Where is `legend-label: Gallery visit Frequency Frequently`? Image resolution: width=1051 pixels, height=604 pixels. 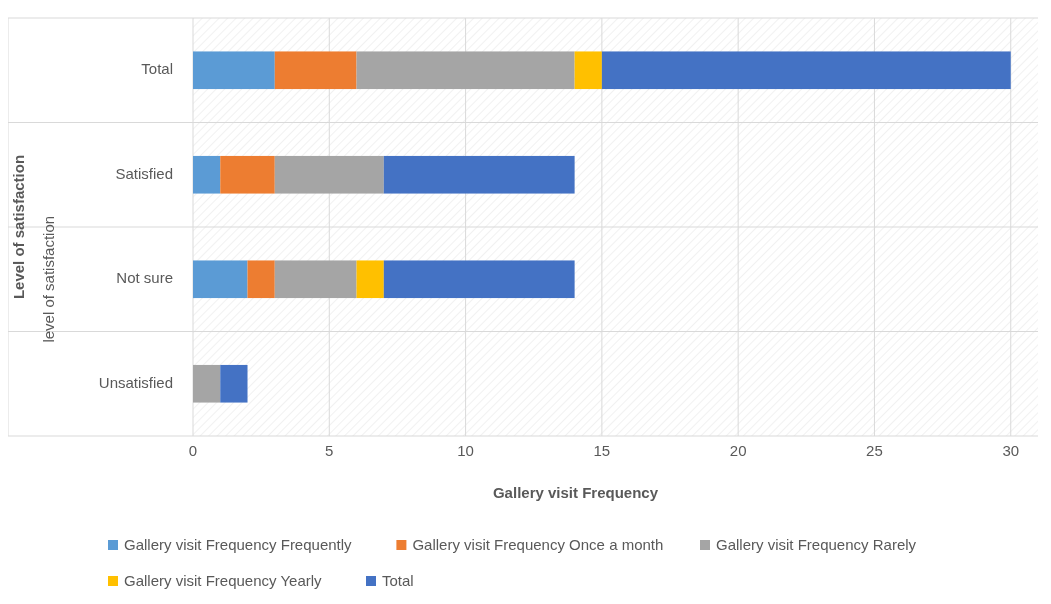
legend-label: Gallery visit Frequency Frequently is located at coordinates (238, 544).